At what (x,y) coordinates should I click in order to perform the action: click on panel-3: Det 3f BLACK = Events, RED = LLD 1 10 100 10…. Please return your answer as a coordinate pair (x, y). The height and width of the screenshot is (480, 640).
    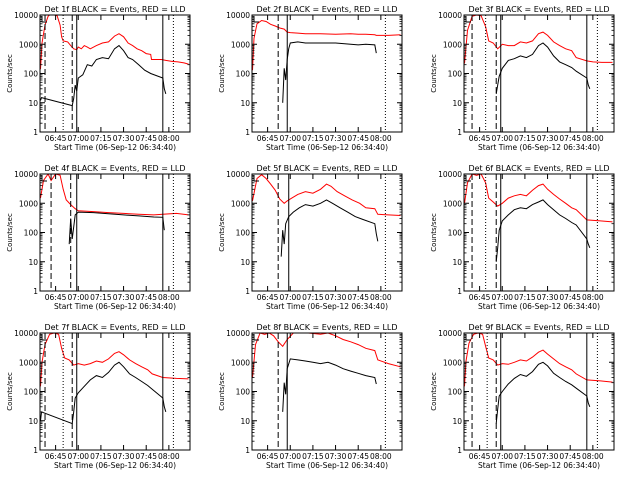
    Looking at the image, I should click on (522, 78).